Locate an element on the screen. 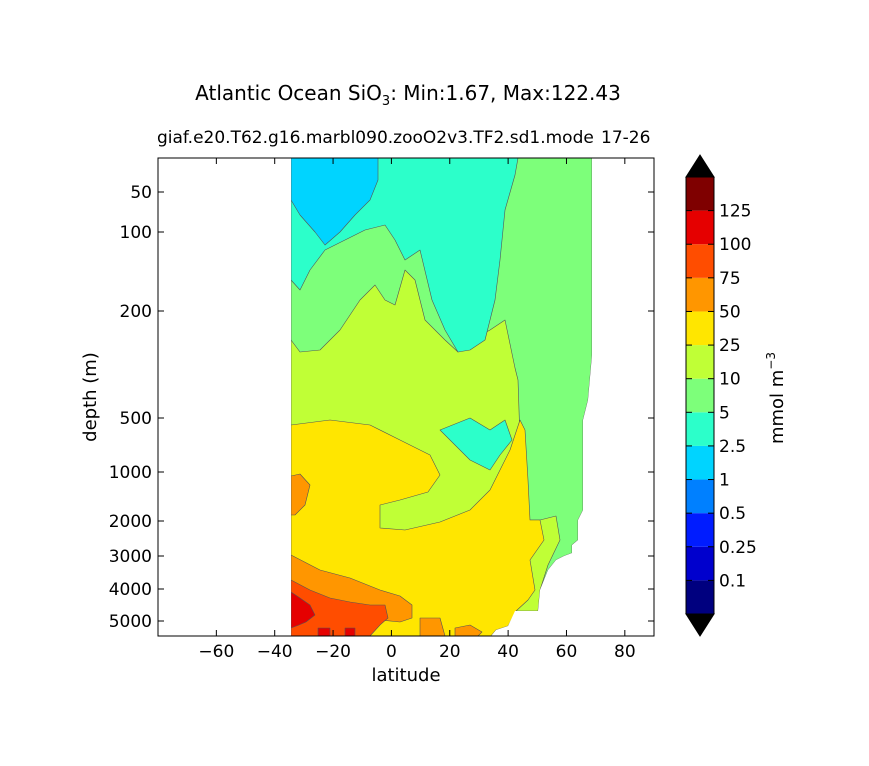  x-tick-label: 60 is located at coordinates (567, 652).